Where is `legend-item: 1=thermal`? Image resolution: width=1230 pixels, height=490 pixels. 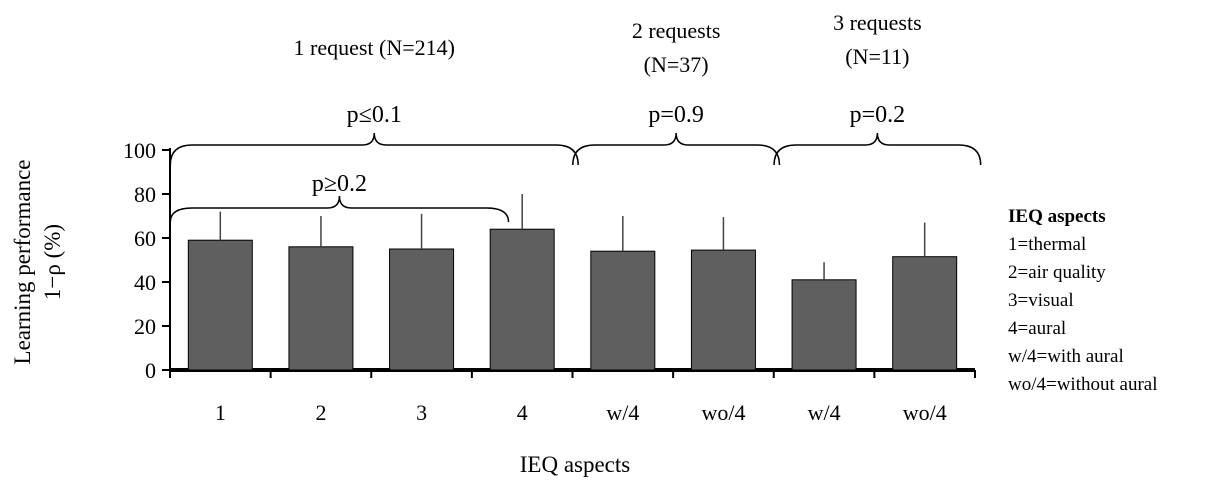 legend-item: 1=thermal is located at coordinates (1047, 244).